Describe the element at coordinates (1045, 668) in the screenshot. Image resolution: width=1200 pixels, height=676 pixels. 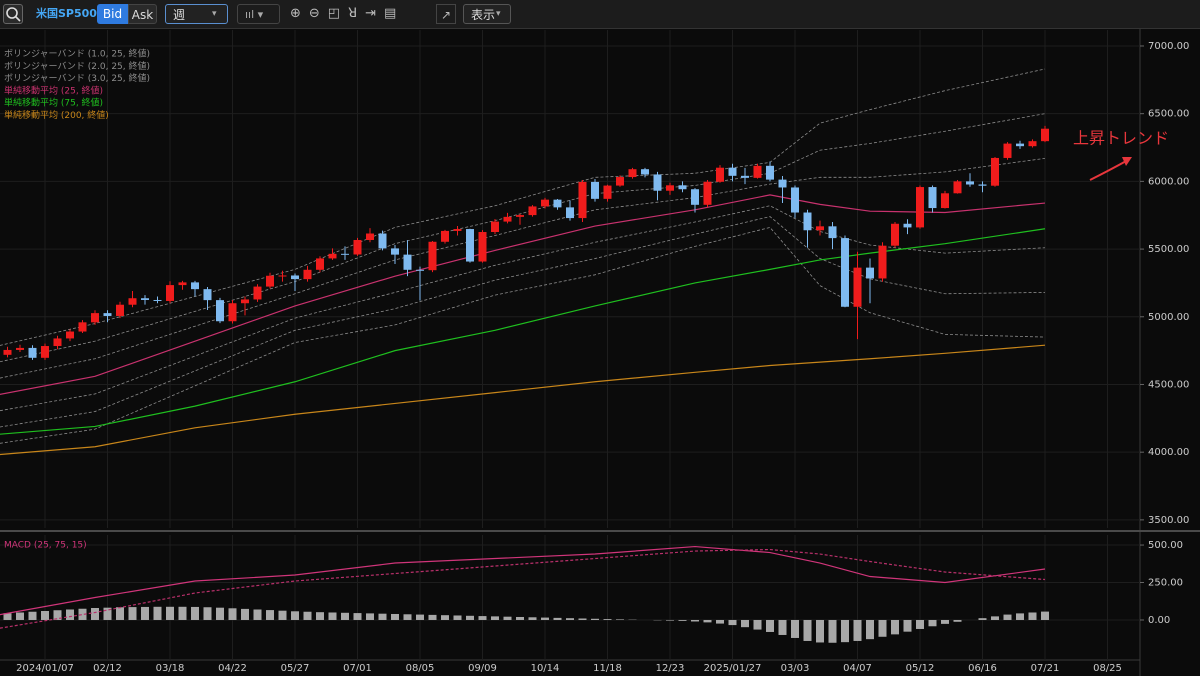
I see `x-tick-label: 07/21` at that location.